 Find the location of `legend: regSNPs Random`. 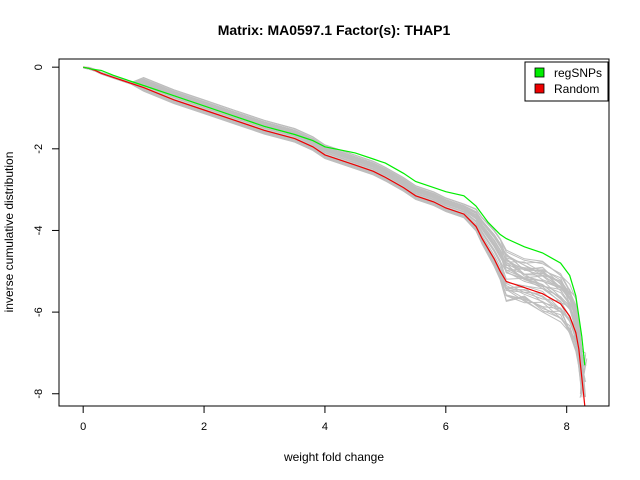

legend: regSNPs Random is located at coordinates (566, 81).